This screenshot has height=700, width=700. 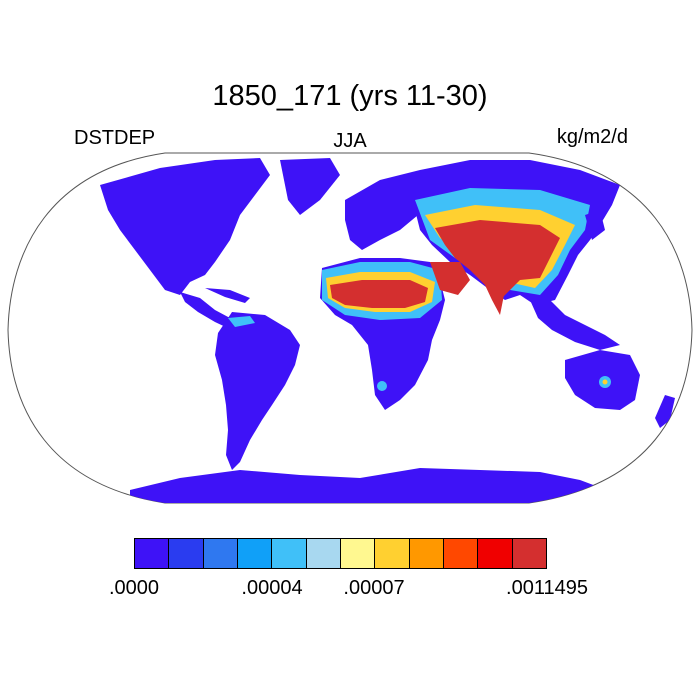 I want to click on caribbean, so click(x=227, y=295).